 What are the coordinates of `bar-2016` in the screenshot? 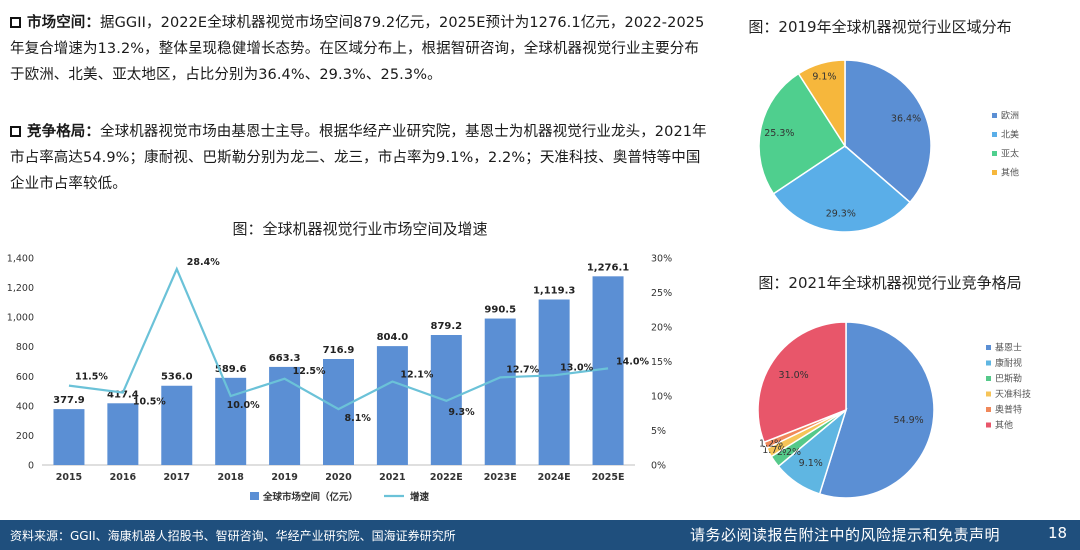 It's located at (123, 434).